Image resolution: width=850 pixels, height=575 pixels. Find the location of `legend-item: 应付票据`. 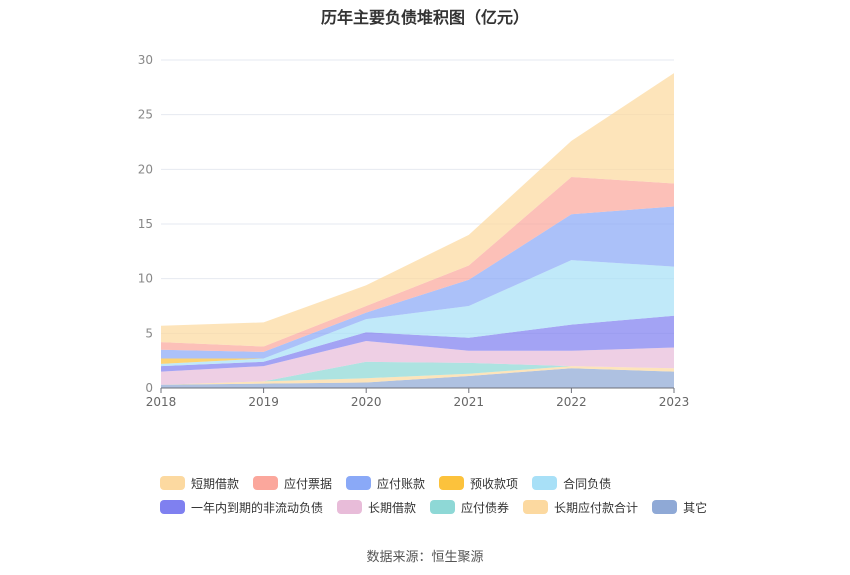

legend-item: 应付票据 is located at coordinates (292, 483).